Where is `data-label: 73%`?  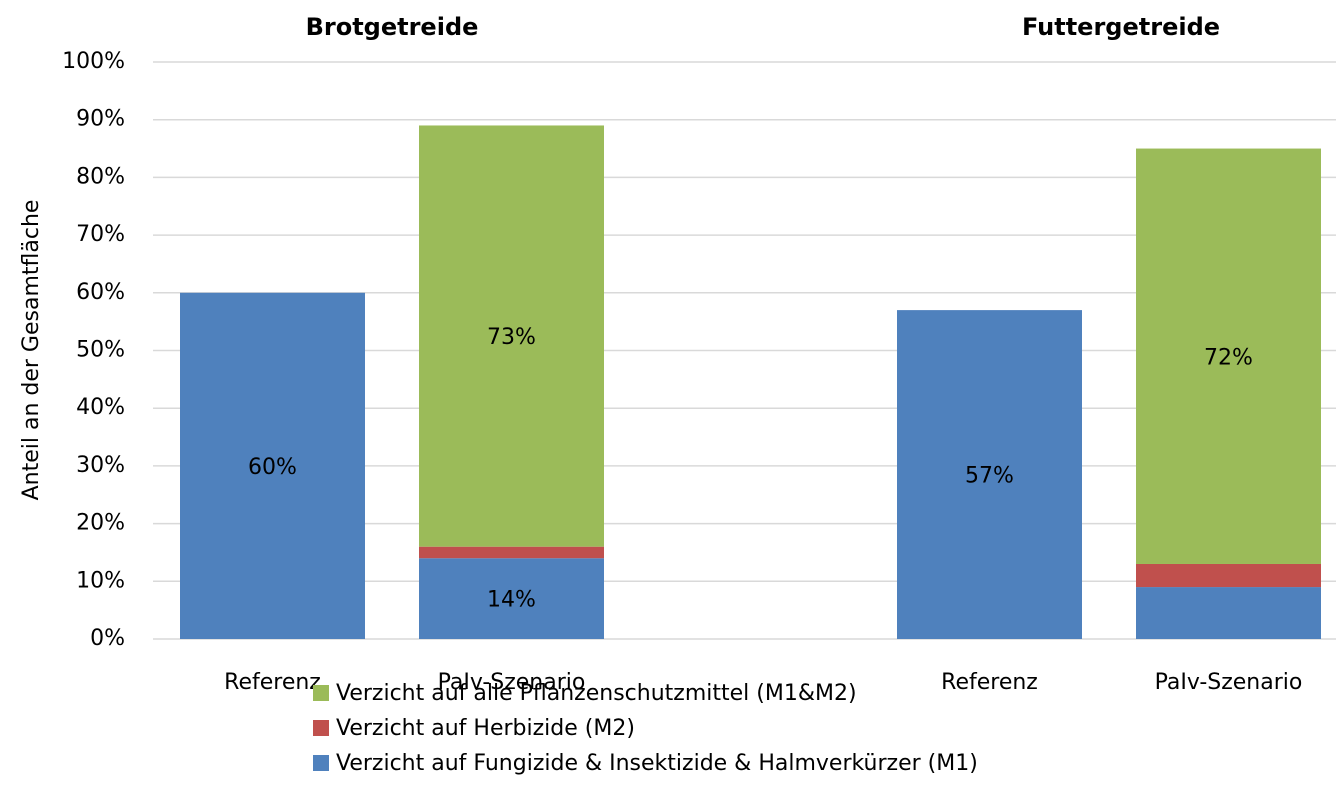 data-label: 73% is located at coordinates (511, 337).